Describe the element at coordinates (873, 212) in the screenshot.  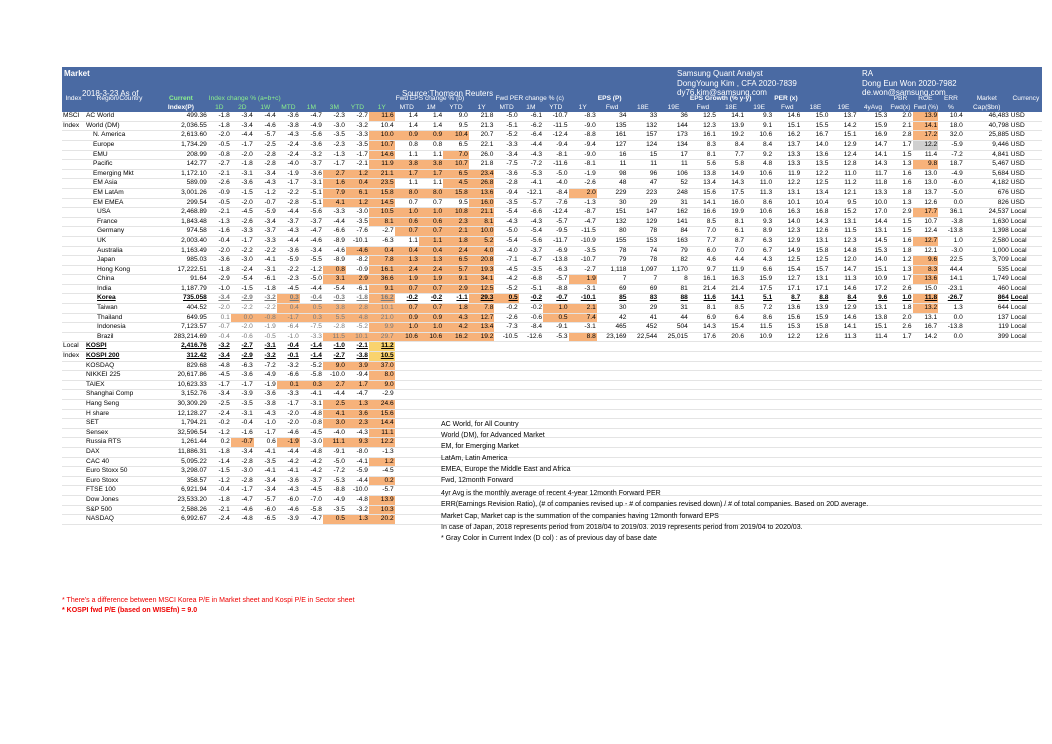
I see `cell: 17.0` at that location.